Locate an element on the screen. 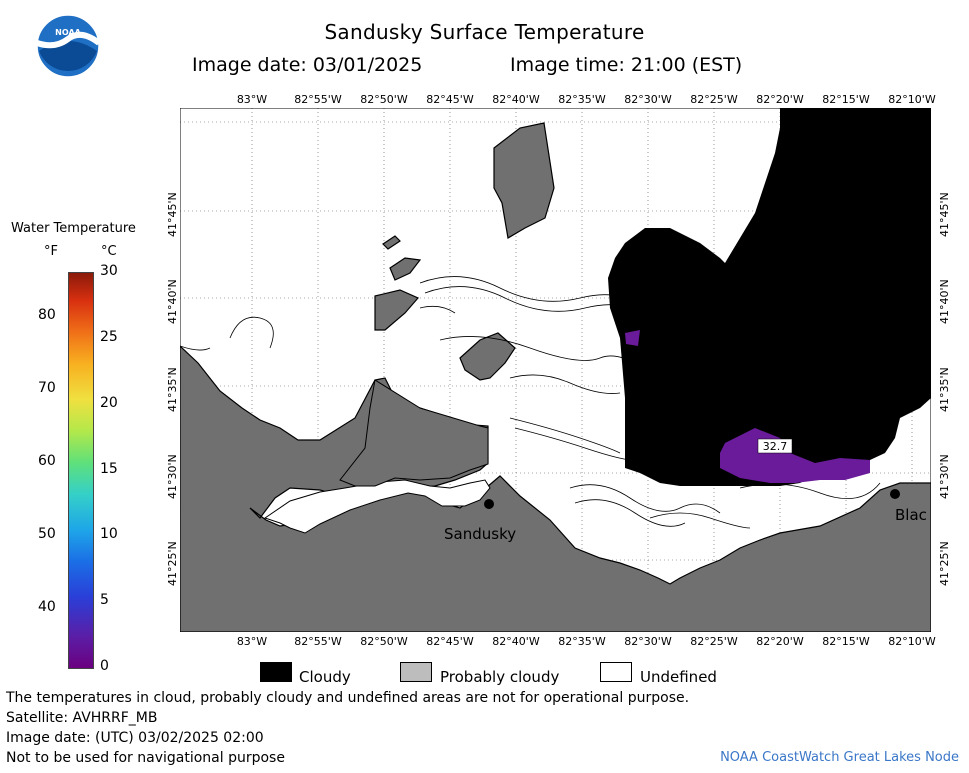 The height and width of the screenshot is (773, 969). lon-tick-bottom: 82°40'W is located at coordinates (516, 641).